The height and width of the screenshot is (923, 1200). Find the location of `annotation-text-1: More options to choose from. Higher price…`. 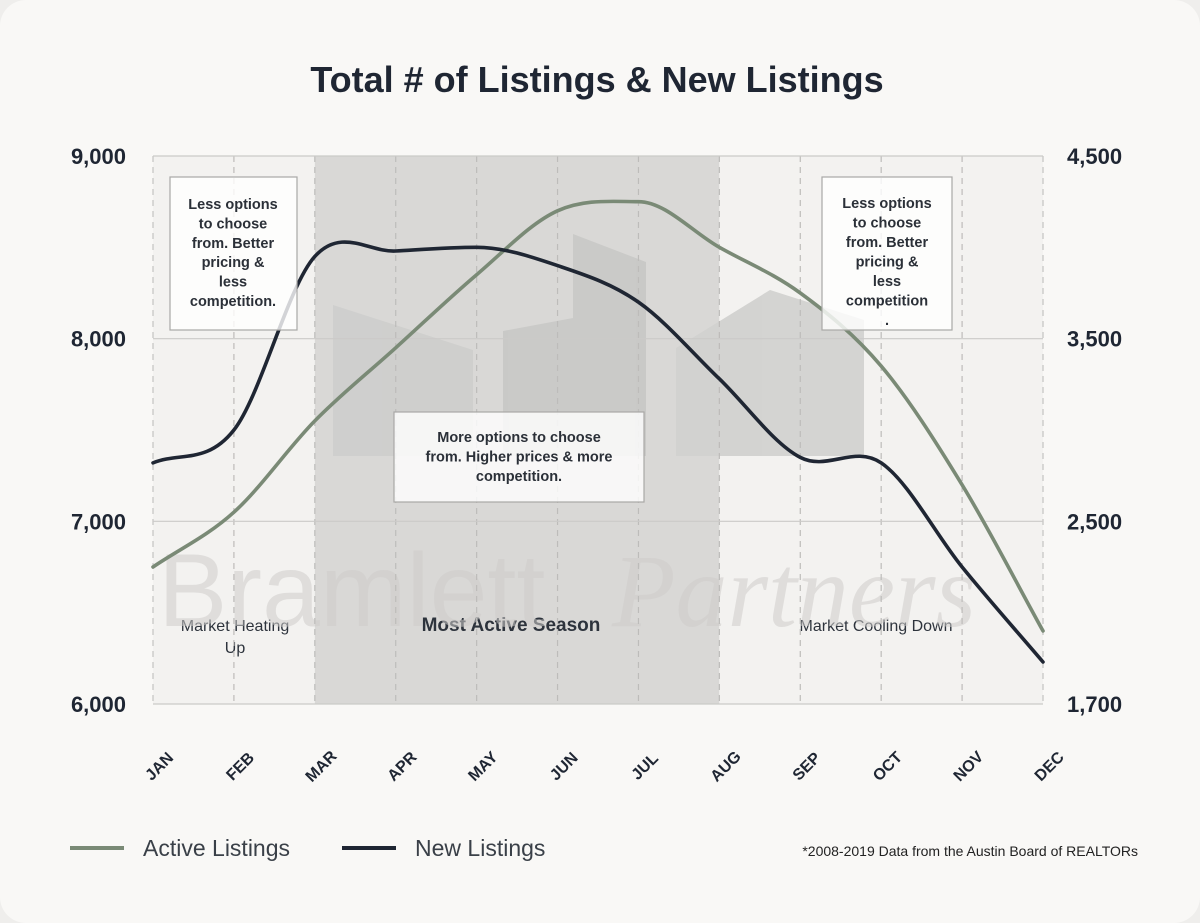

annotation-text-1: More options to choose from. Higher price… is located at coordinates (519, 457).